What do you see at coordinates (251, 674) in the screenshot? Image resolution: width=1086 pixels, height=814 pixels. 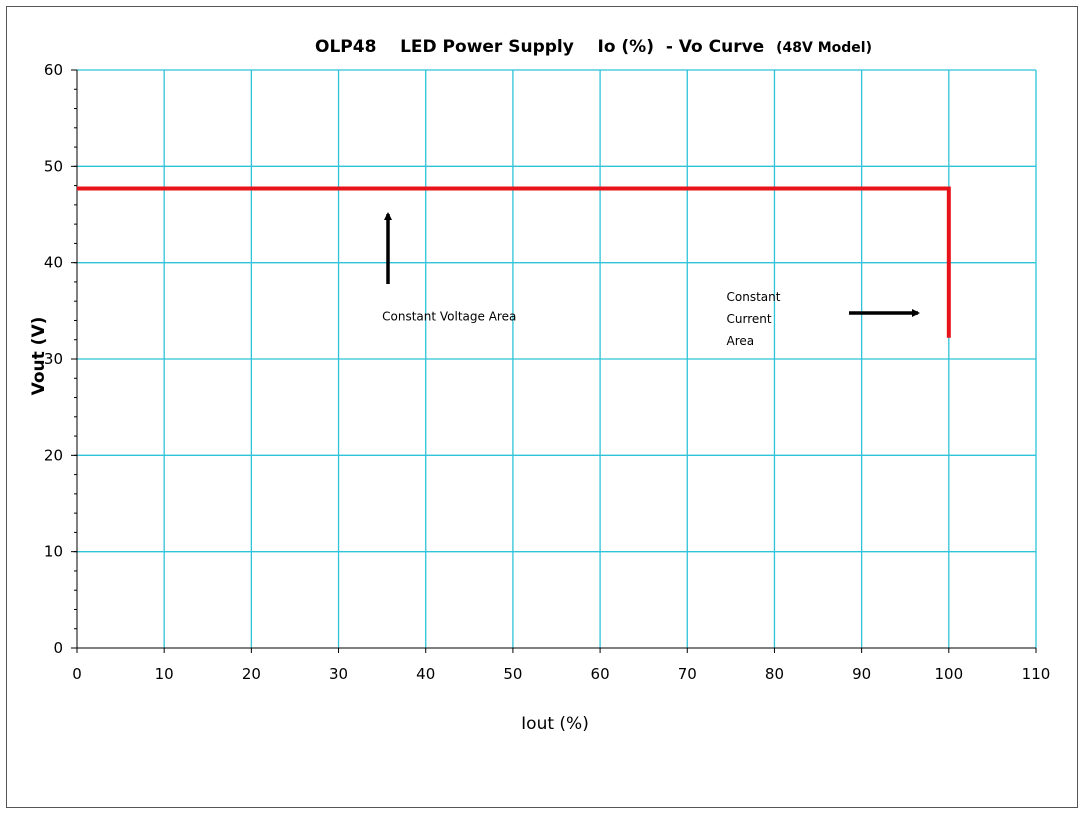 I see `x-tick-label: 20` at bounding box center [251, 674].